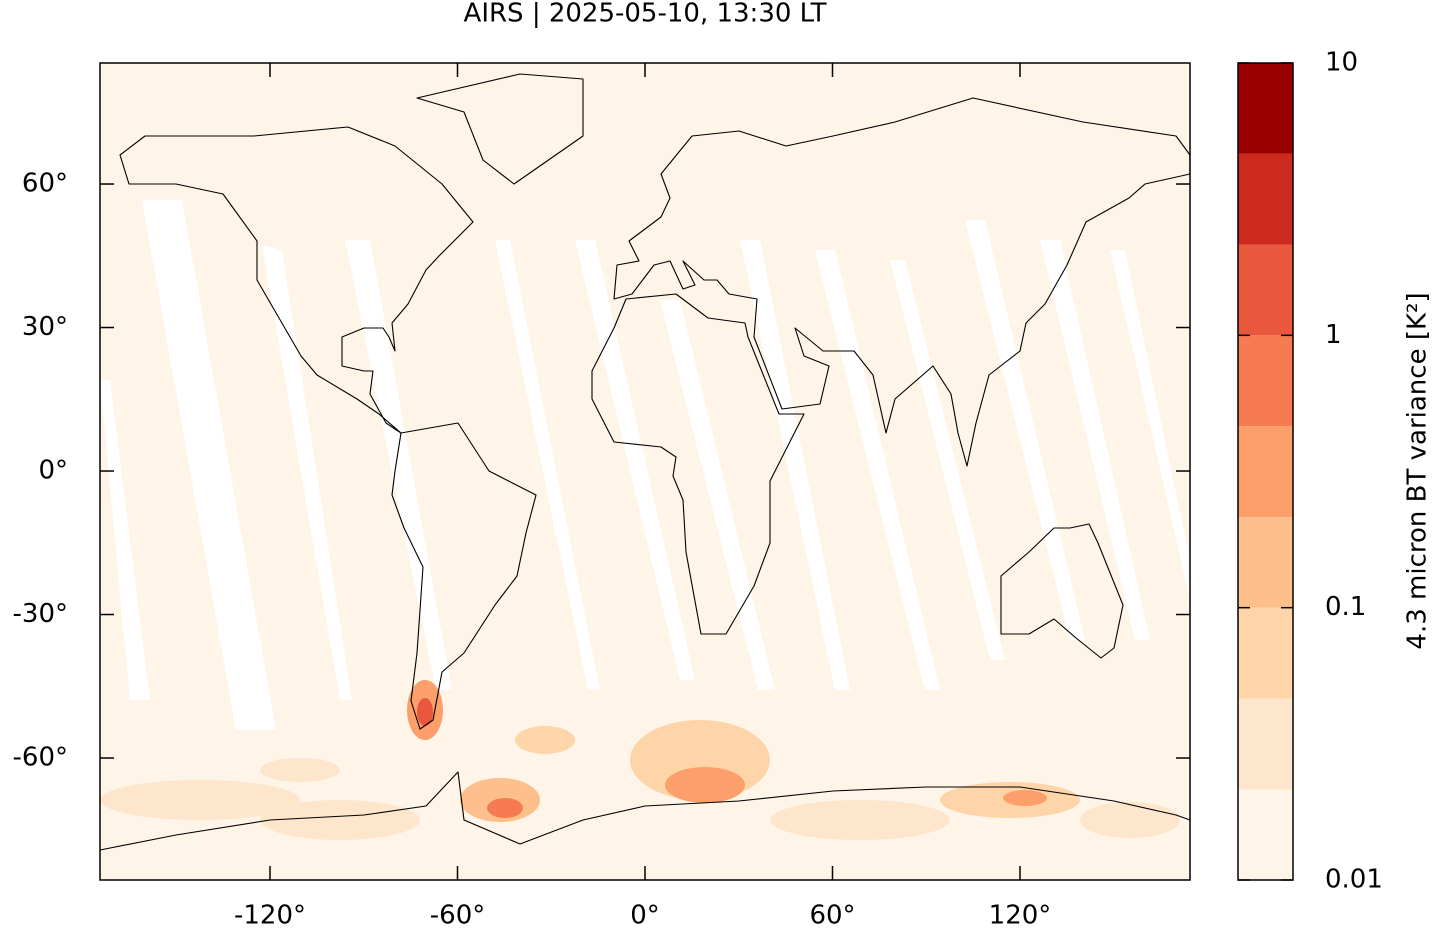 Image resolution: width=1442 pixels, height=930 pixels. Describe the element at coordinates (1020, 915) in the screenshot. I see `x-tick-label: 120°` at that location.